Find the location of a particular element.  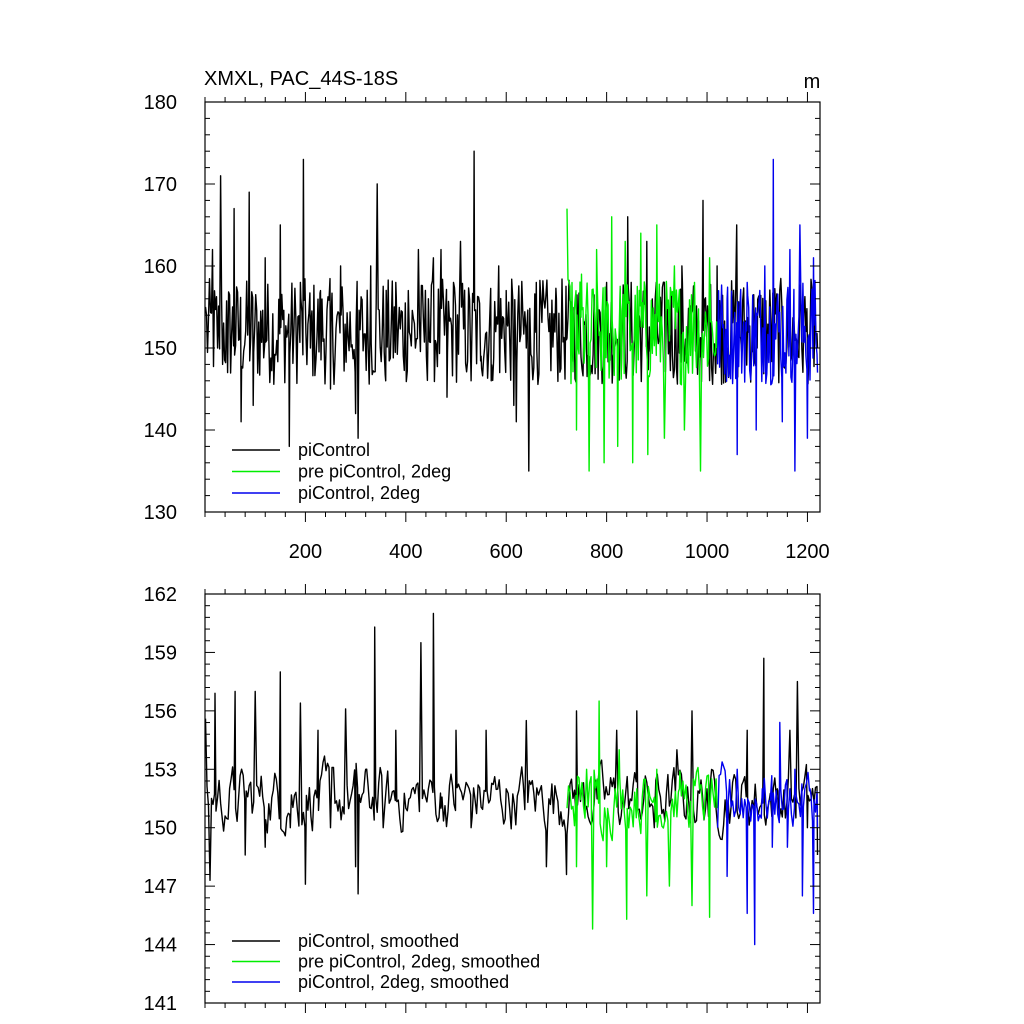

x-tick-label: 600 is located at coordinates (506, 552).